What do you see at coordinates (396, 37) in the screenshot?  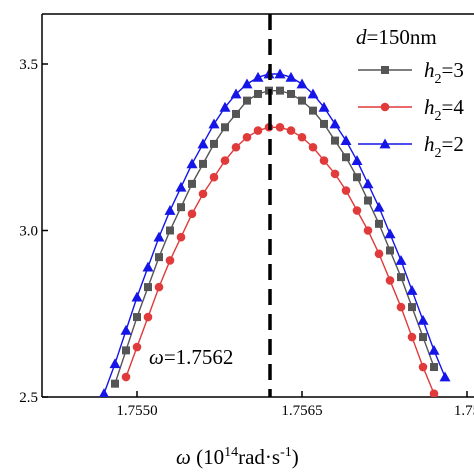 I see `legend-title: d=150nm` at bounding box center [396, 37].